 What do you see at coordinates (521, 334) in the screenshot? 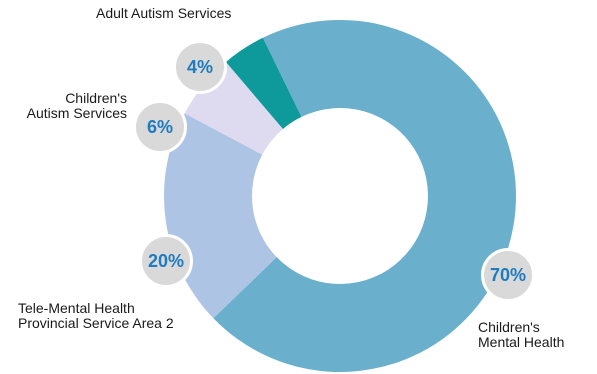
I see `label-childrens-mental-health: Children's Mental Health` at bounding box center [521, 334].